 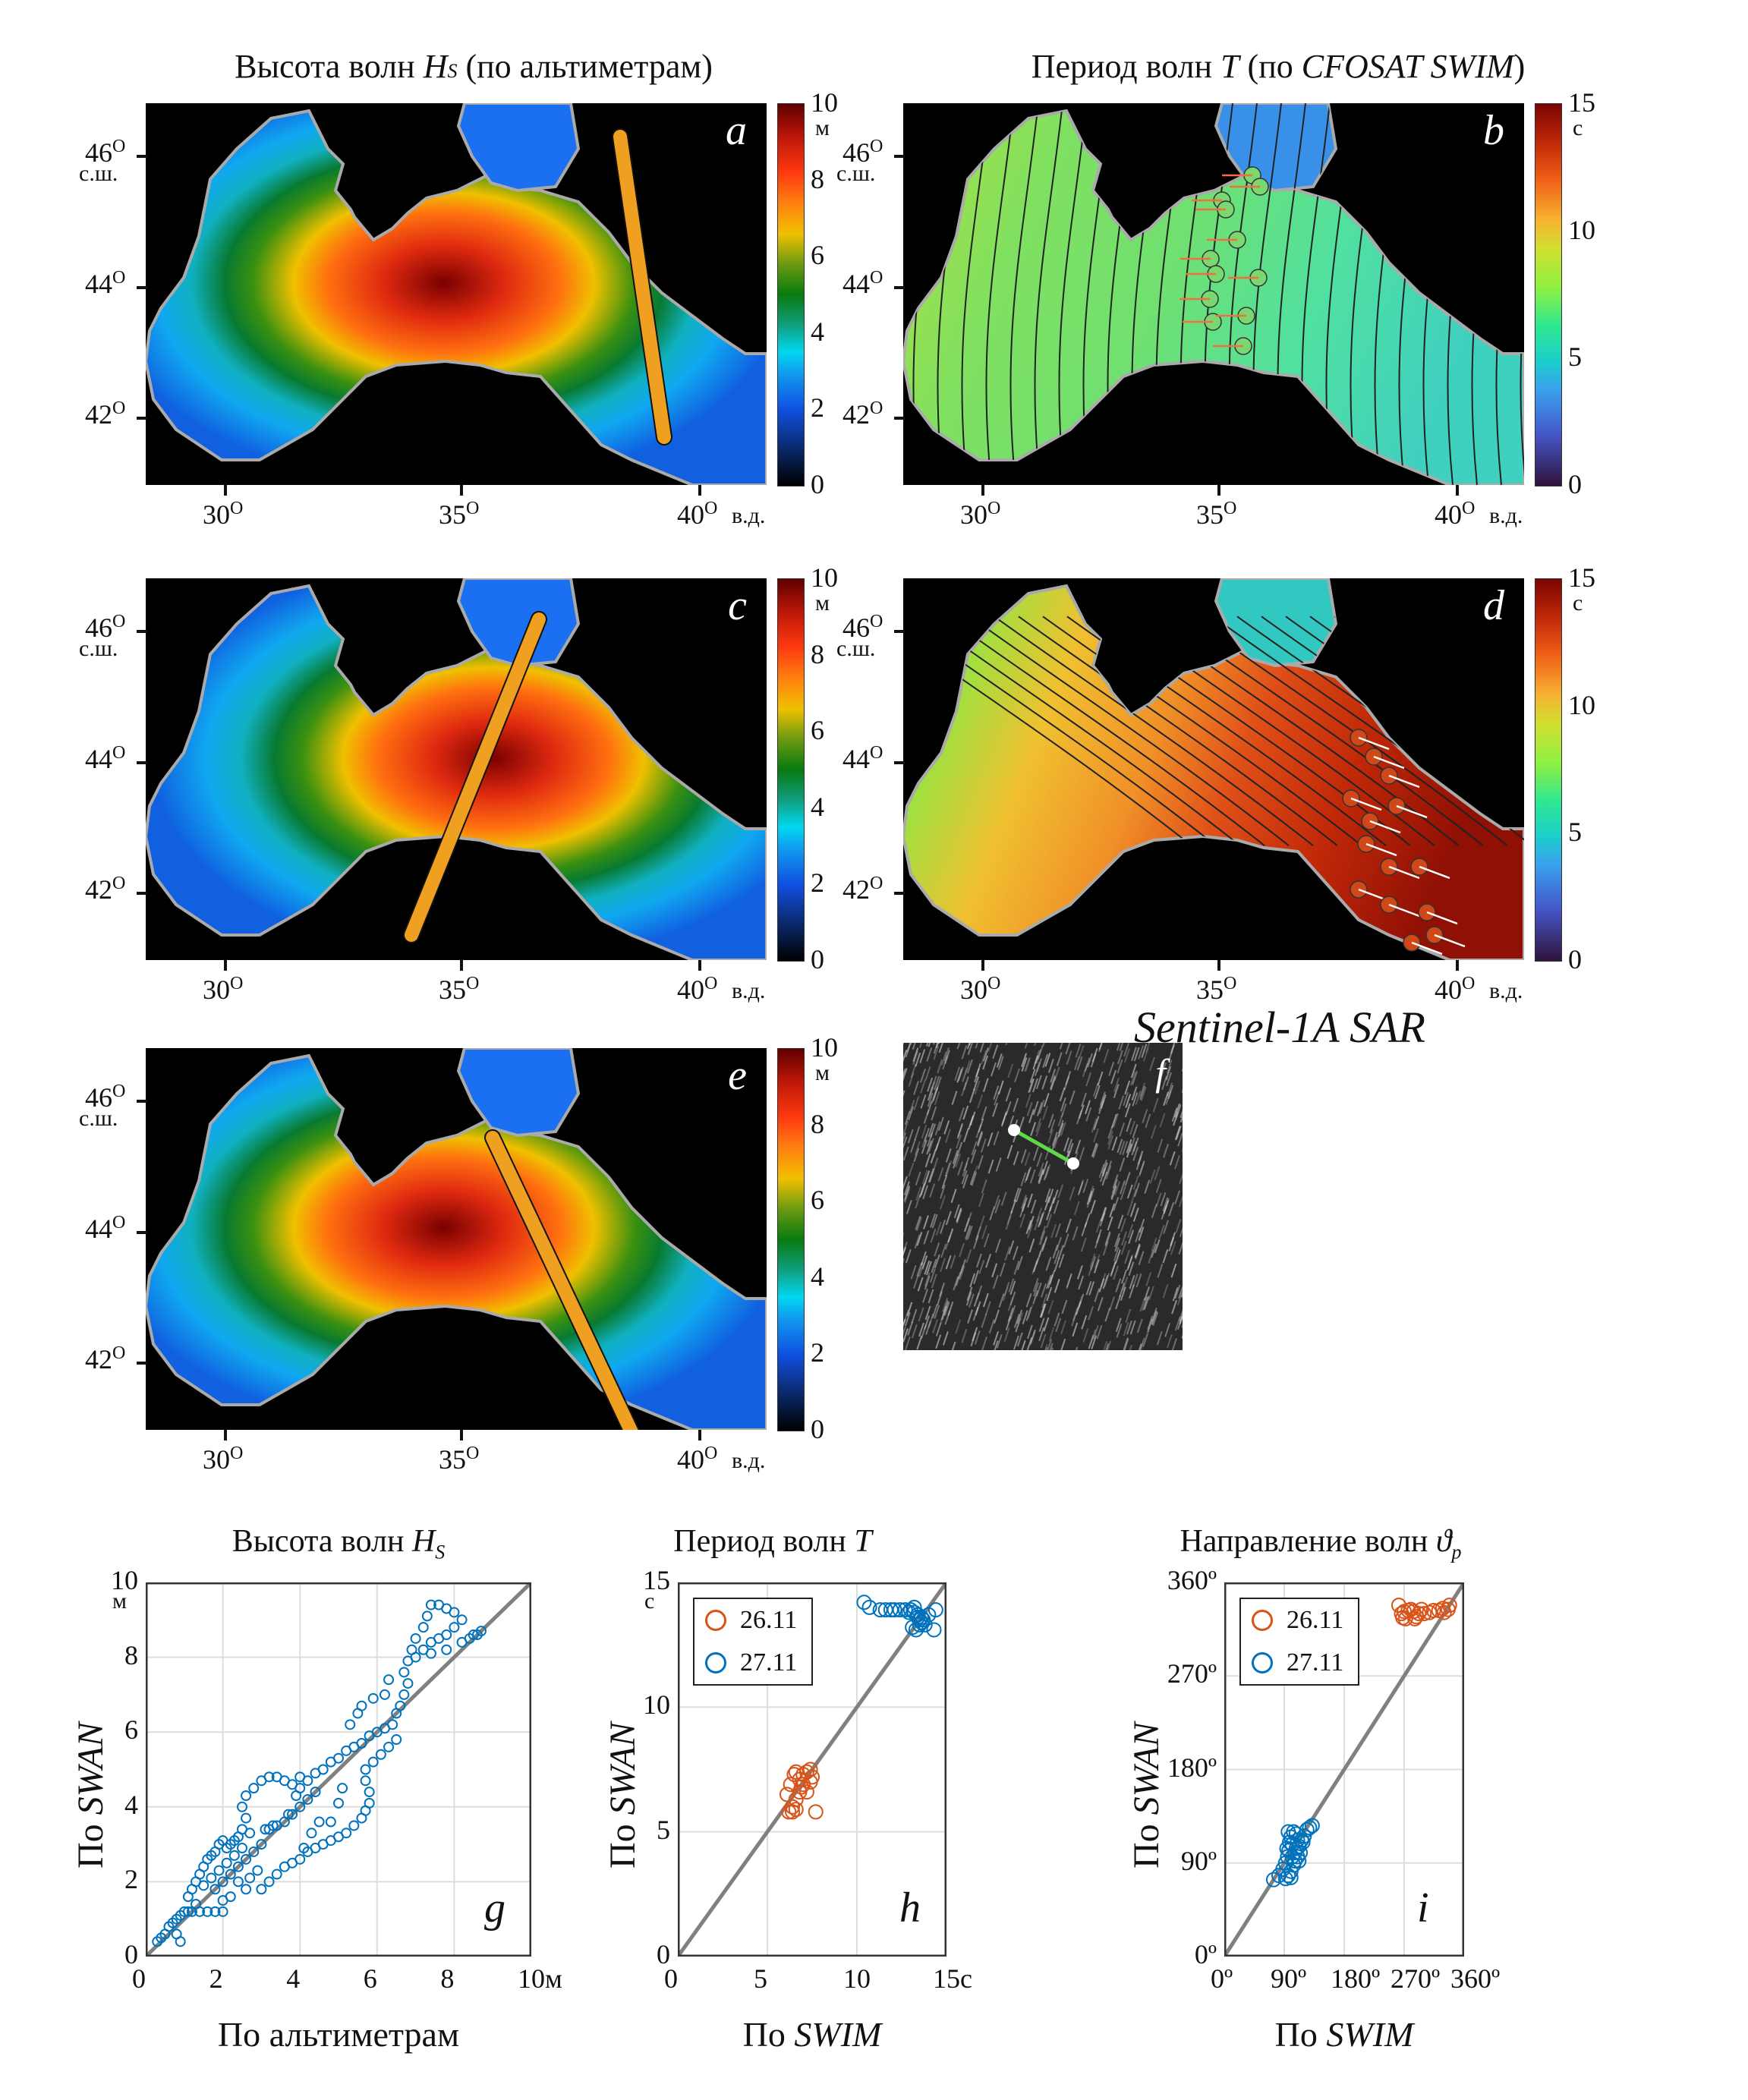 I want to click on lon-tick-mark, so click(x=226, y=1435).